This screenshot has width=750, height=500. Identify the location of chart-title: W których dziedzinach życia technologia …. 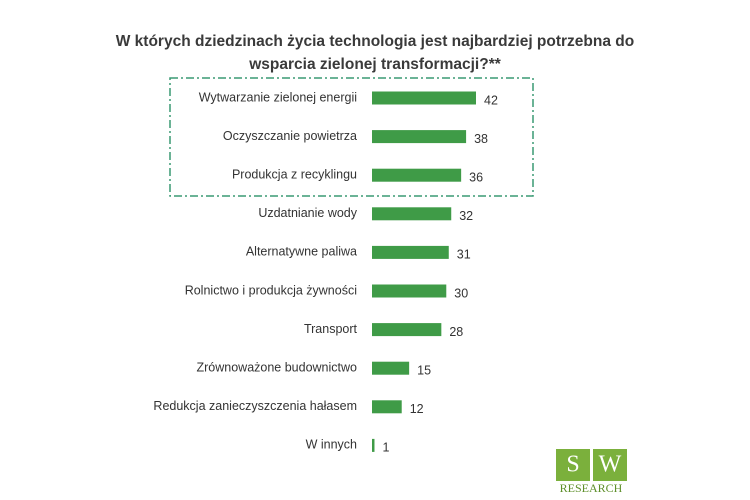
(375, 53).